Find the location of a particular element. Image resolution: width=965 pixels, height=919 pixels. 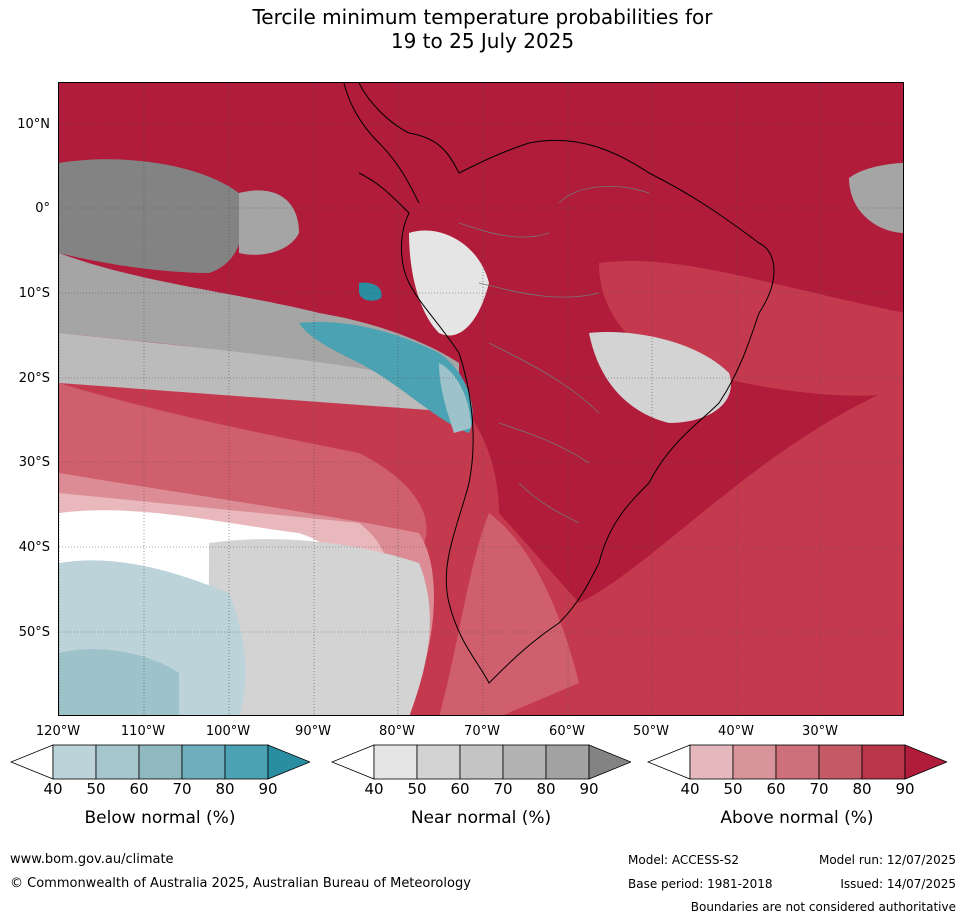

legend-below-normal: 40 50 60 70 80 90 Below normal (%) is located at coordinates (160, 786).